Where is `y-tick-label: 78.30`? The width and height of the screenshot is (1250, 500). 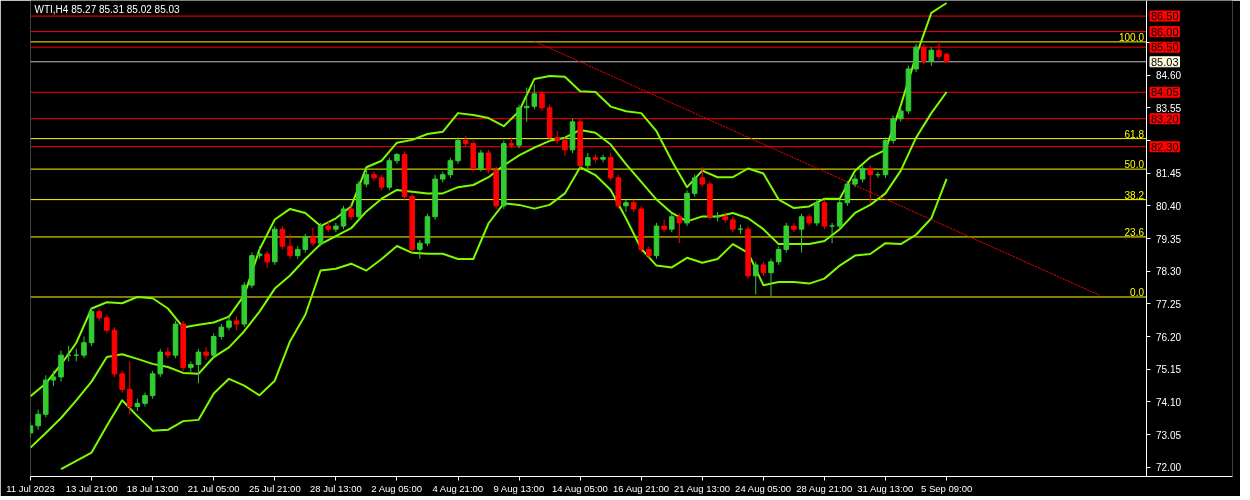
y-tick-label: 78.30 is located at coordinates (1169, 272).